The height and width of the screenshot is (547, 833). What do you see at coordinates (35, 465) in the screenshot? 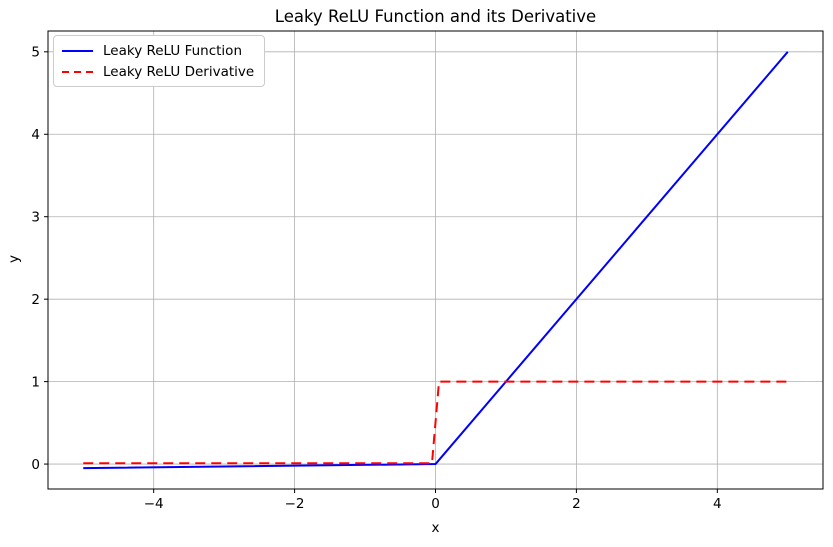
I see `y-tick-label: 0` at bounding box center [35, 465].